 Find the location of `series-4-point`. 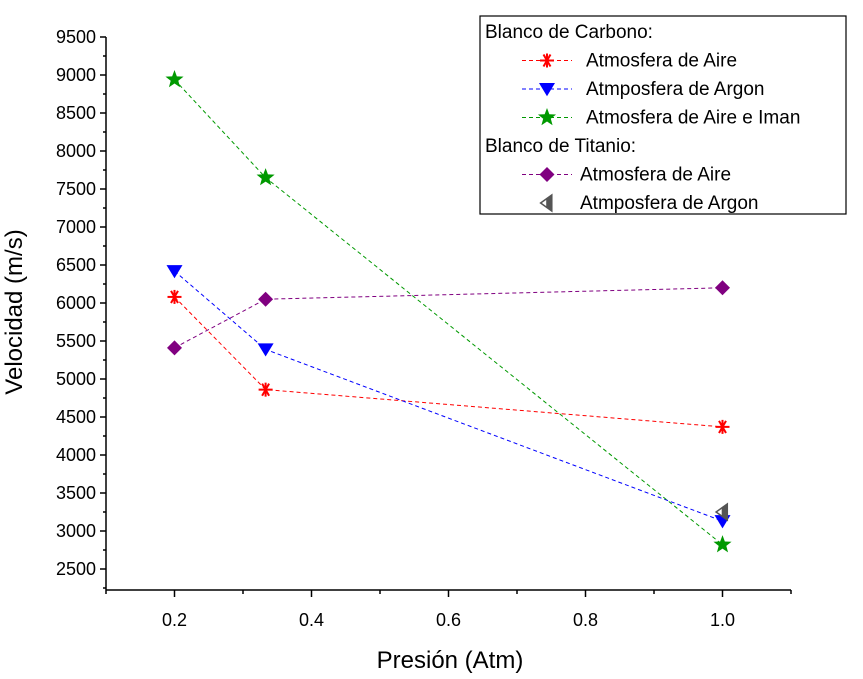

series-4-point is located at coordinates (721, 512).